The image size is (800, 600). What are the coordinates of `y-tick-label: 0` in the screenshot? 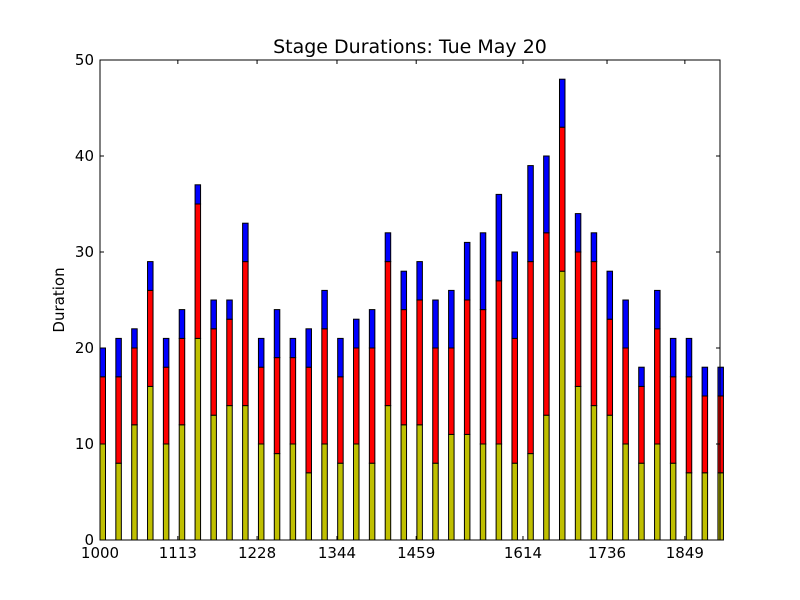 It's located at (89, 540).